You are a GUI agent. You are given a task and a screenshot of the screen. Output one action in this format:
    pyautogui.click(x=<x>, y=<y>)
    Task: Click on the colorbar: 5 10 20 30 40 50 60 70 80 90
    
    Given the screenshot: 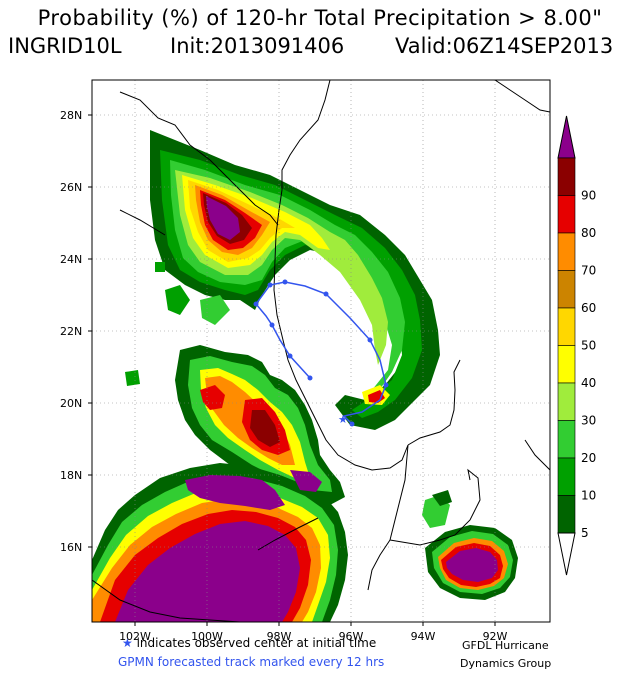 What is the action you would take?
    pyautogui.click(x=576, y=345)
    